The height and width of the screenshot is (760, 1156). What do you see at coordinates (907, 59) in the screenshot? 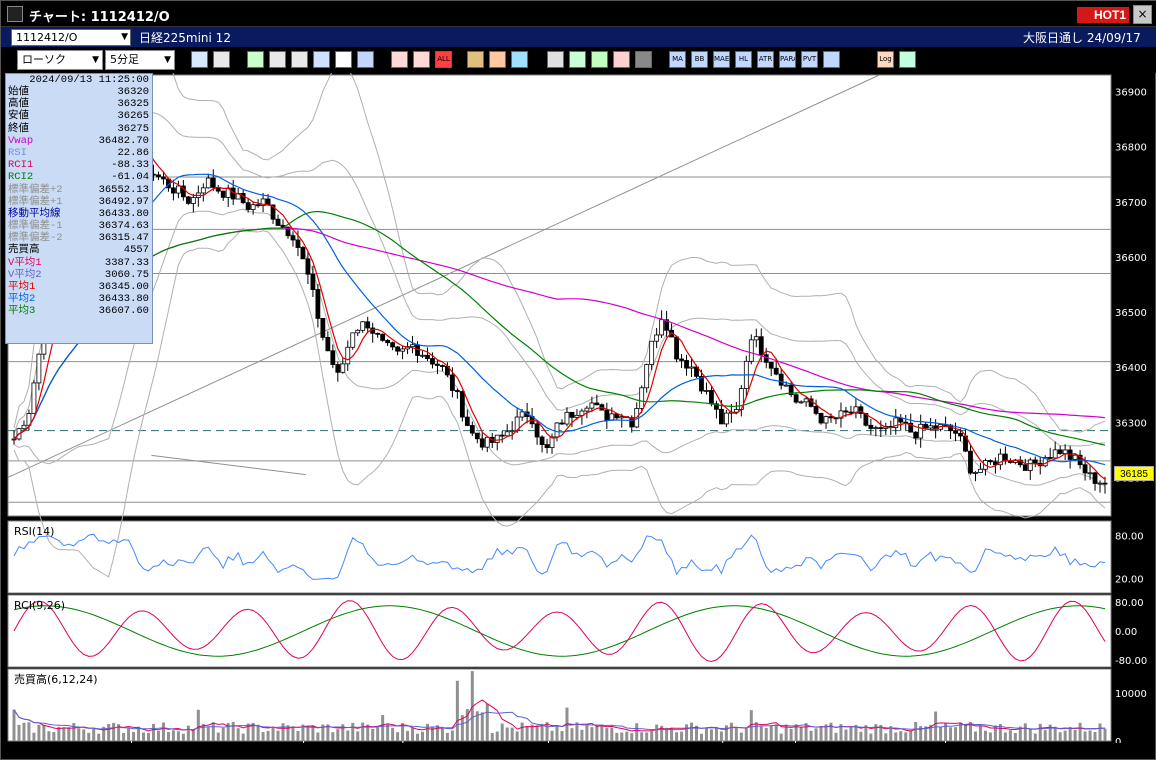
I see `export-icon` at bounding box center [907, 59].